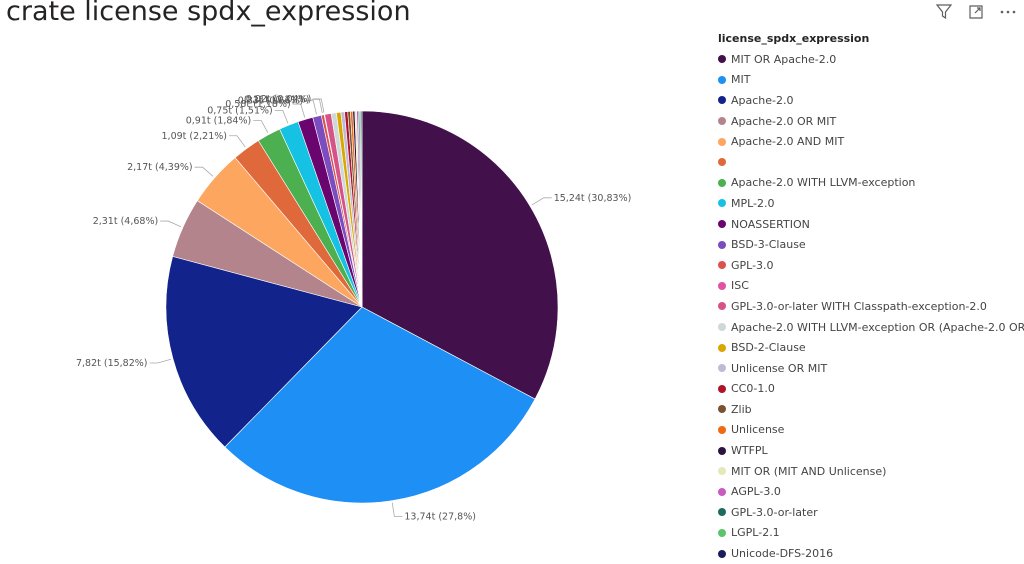 This screenshot has height=564, width=1024. I want to click on legend-label: Unlicense OR MIT, so click(779, 368).